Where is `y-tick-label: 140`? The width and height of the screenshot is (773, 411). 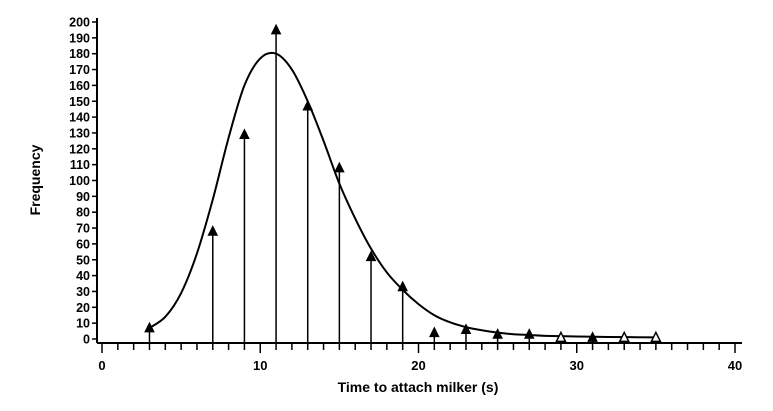
y-tick-label: 140 is located at coordinates (79, 118).